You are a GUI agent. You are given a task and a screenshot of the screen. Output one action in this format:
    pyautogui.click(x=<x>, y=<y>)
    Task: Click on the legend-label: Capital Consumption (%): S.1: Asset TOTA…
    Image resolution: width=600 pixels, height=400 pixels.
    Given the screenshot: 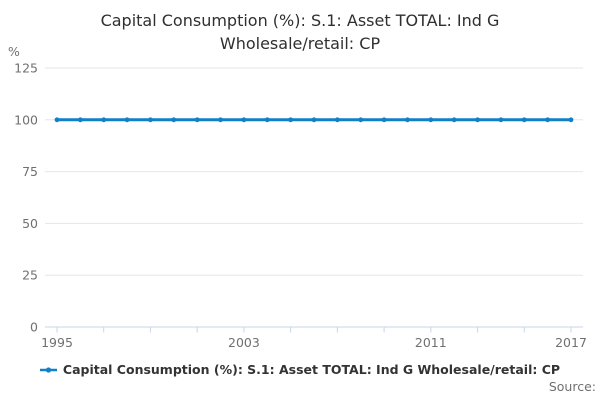 What is the action you would take?
    pyautogui.click(x=311, y=369)
    